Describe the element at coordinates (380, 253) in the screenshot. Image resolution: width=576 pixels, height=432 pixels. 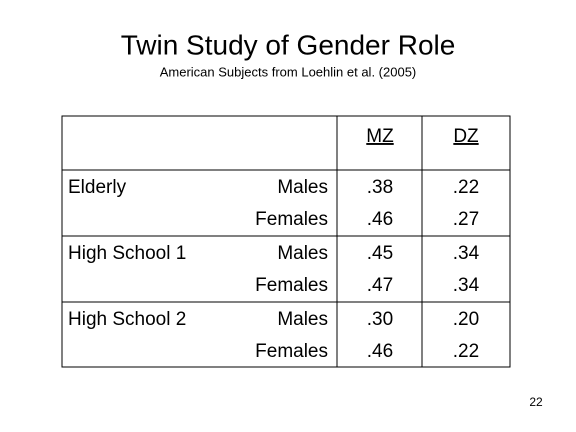
I see `mz-value: .45` at that location.